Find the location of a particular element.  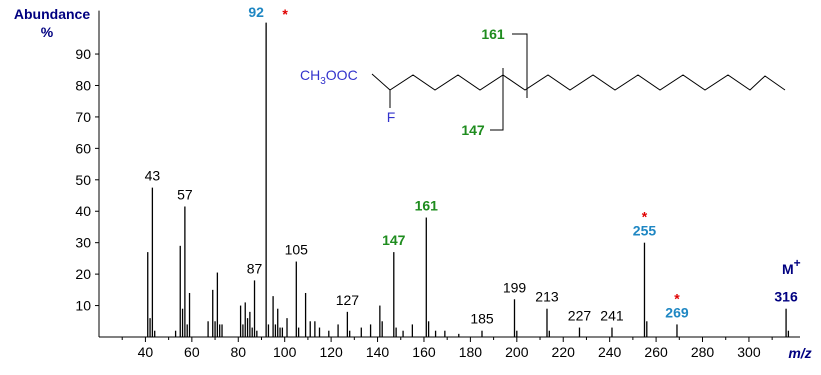

molecular-ion-label: M+ is located at coordinates (791, 266).